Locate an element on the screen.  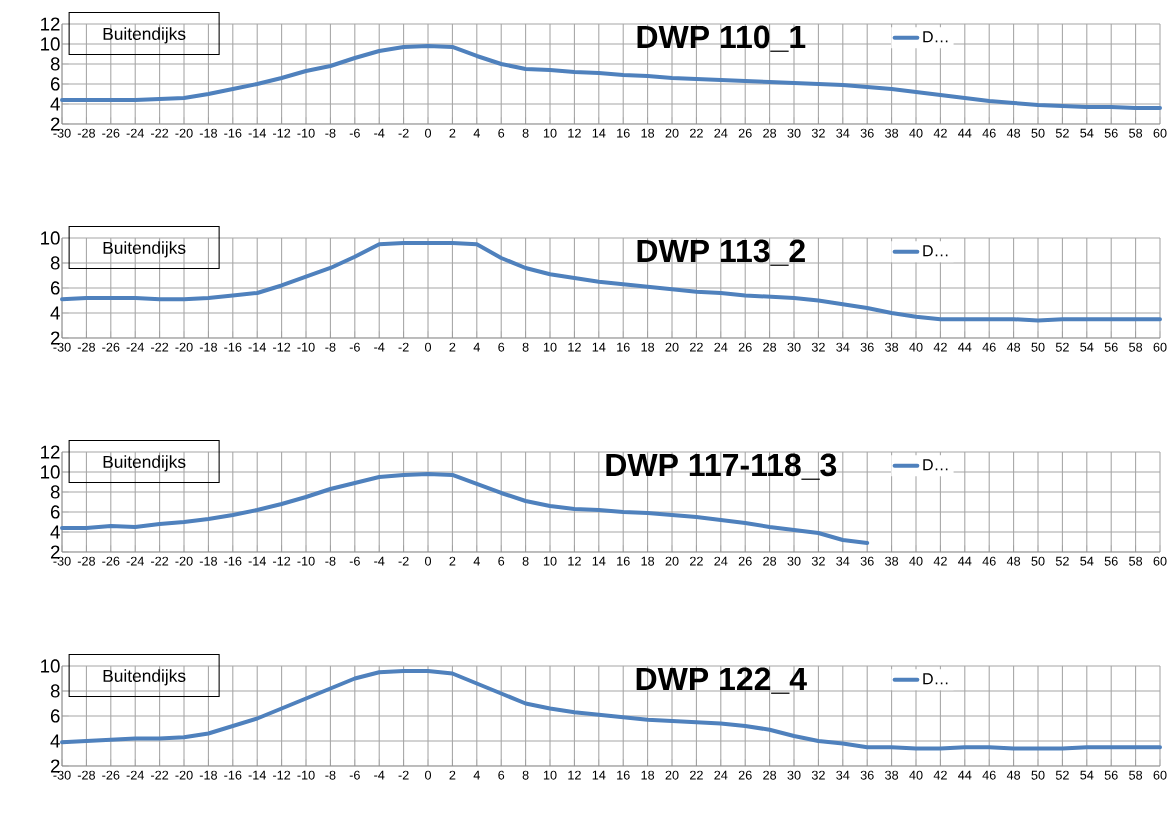
x-tick-label: -4 is located at coordinates (379, 775).